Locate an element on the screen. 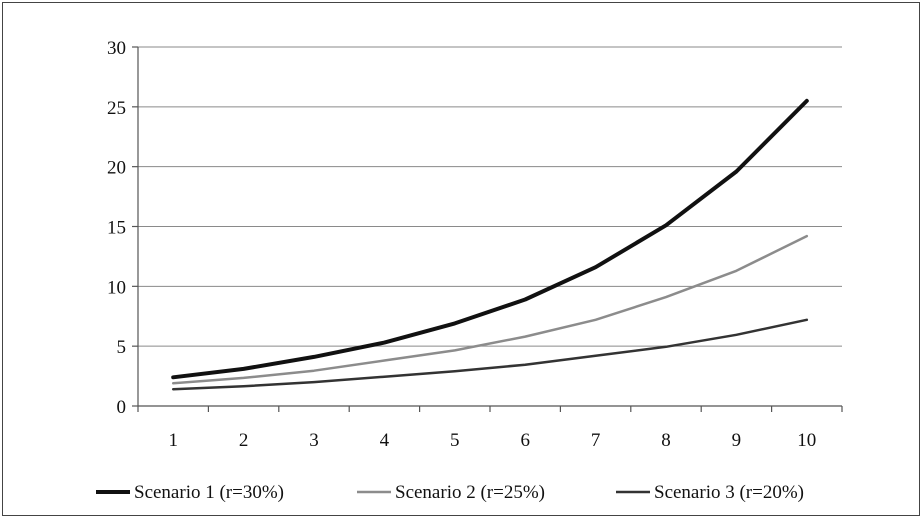 This screenshot has height=520, width=924. x-tick-label: 2 is located at coordinates (244, 440).